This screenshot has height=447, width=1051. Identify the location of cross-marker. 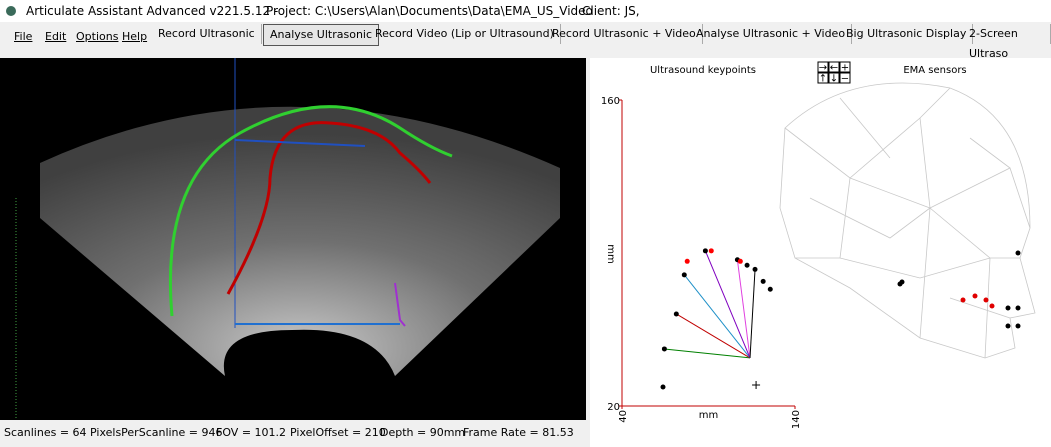
(756, 385).